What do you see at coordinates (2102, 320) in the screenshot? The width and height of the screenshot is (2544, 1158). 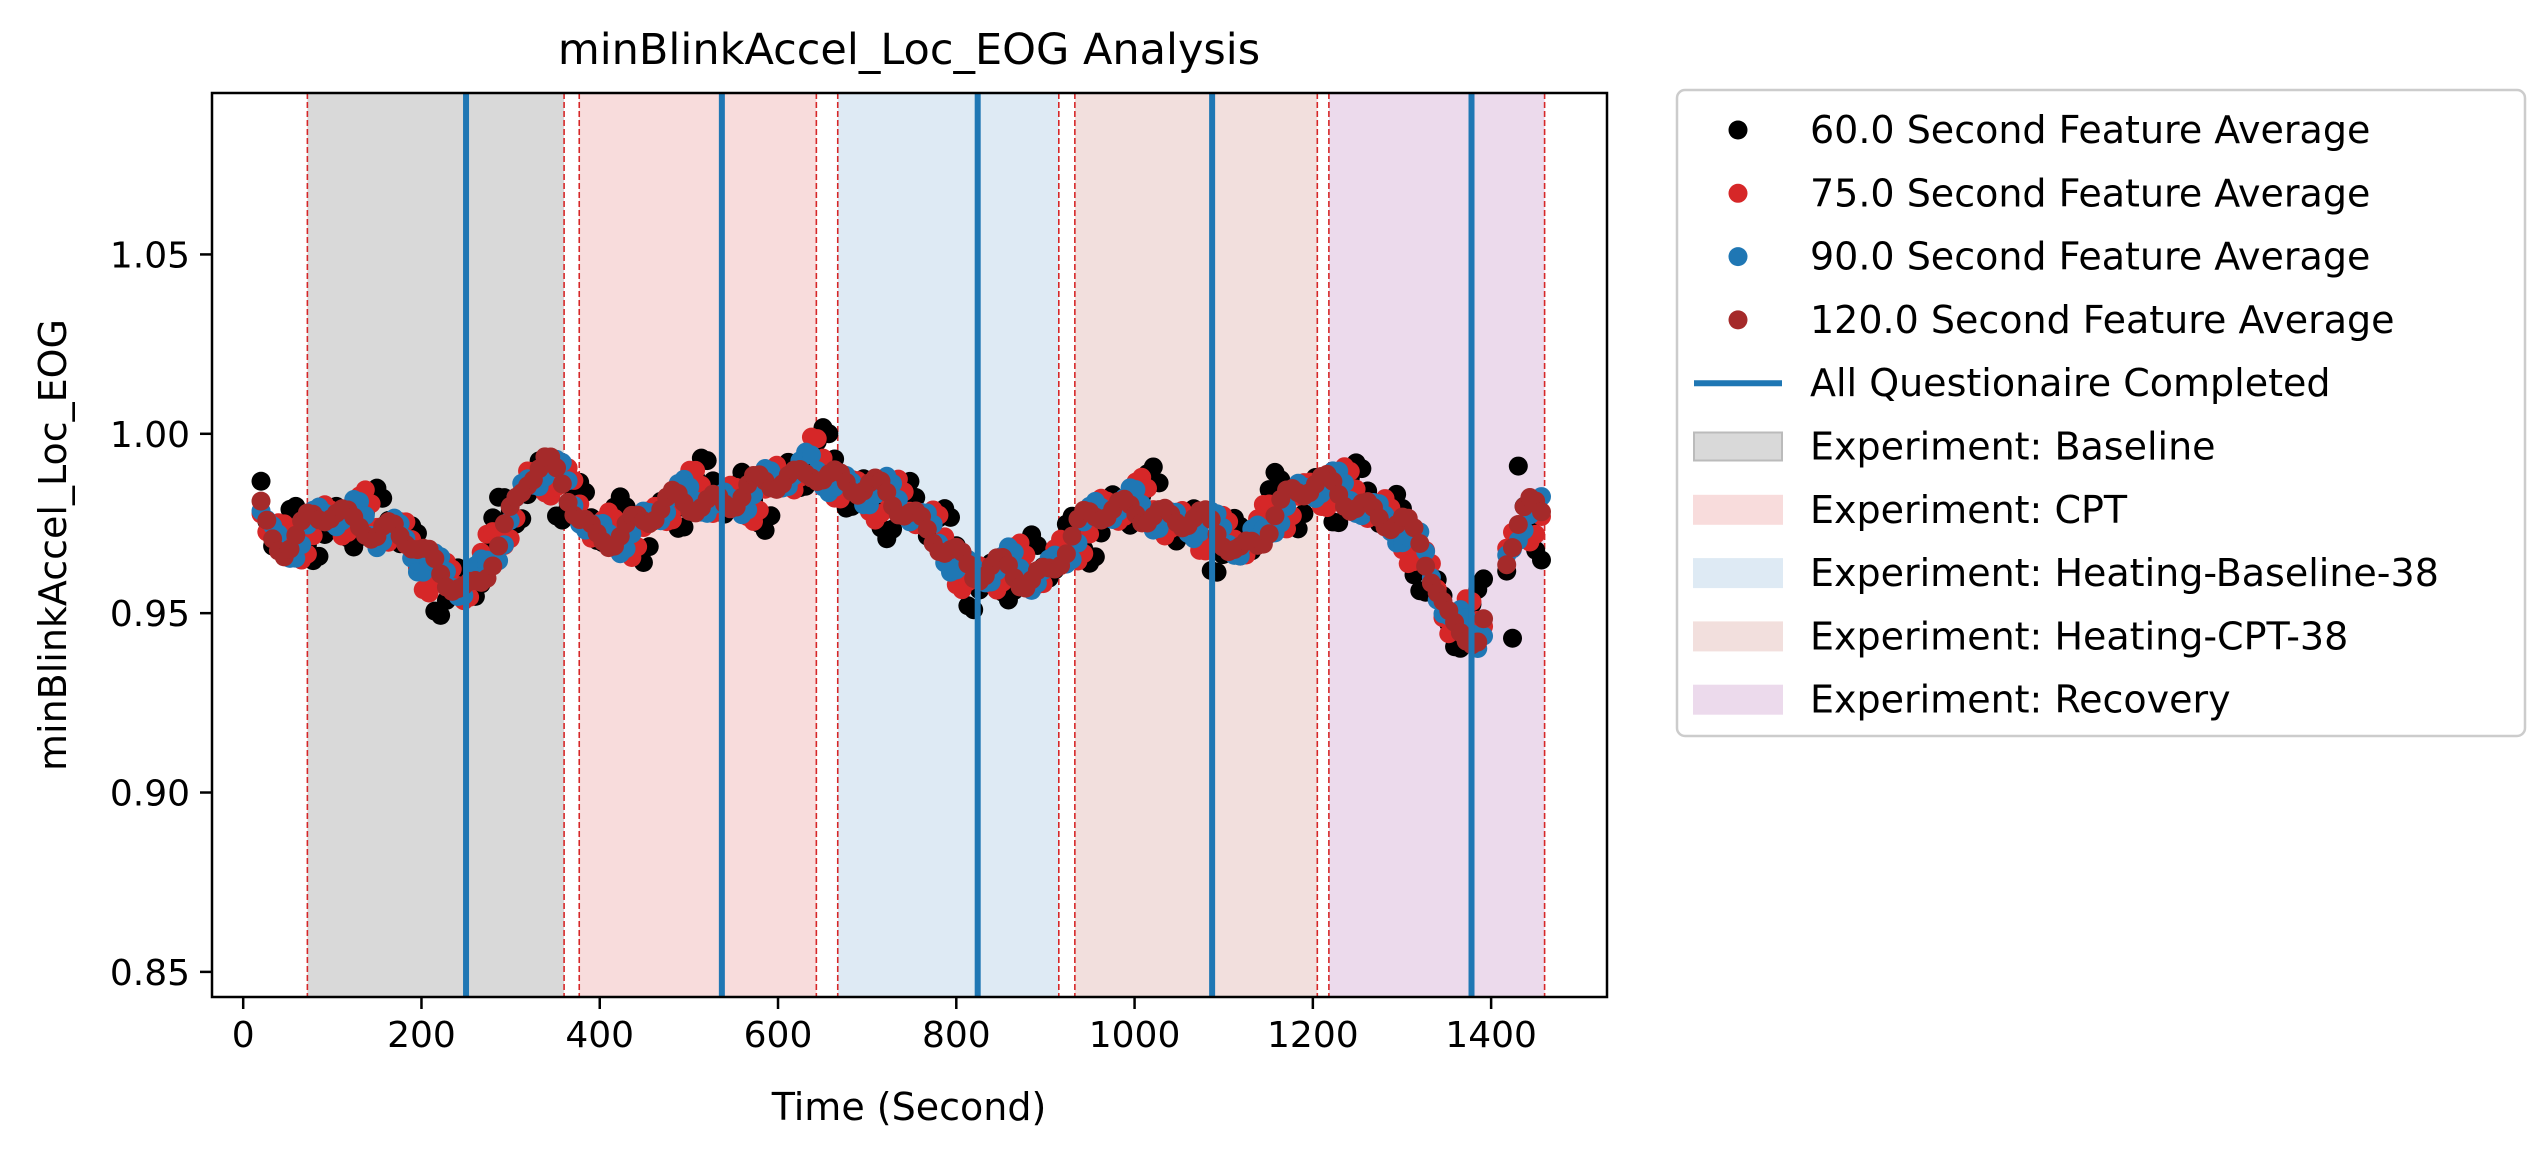 I see `legend-label-series-3: 120.0 Second Feature Average` at bounding box center [2102, 320].